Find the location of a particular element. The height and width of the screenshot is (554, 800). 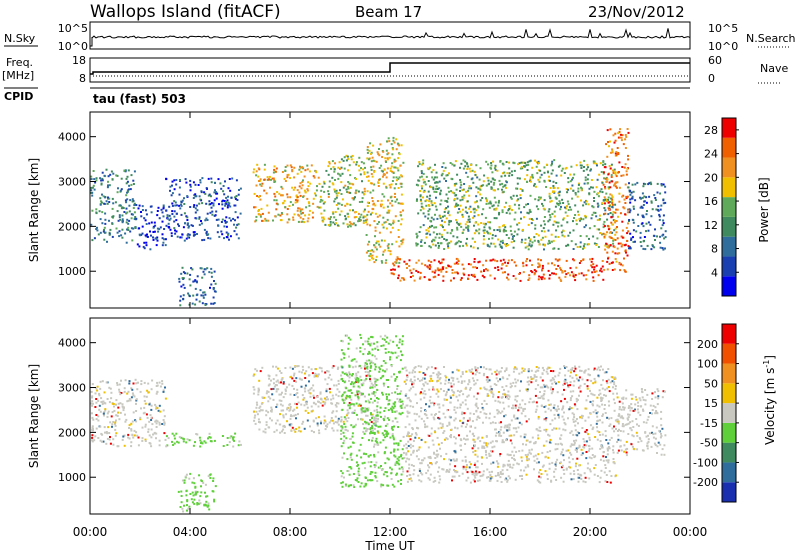

colorbar-tick-label: 12 is located at coordinates (711, 225).